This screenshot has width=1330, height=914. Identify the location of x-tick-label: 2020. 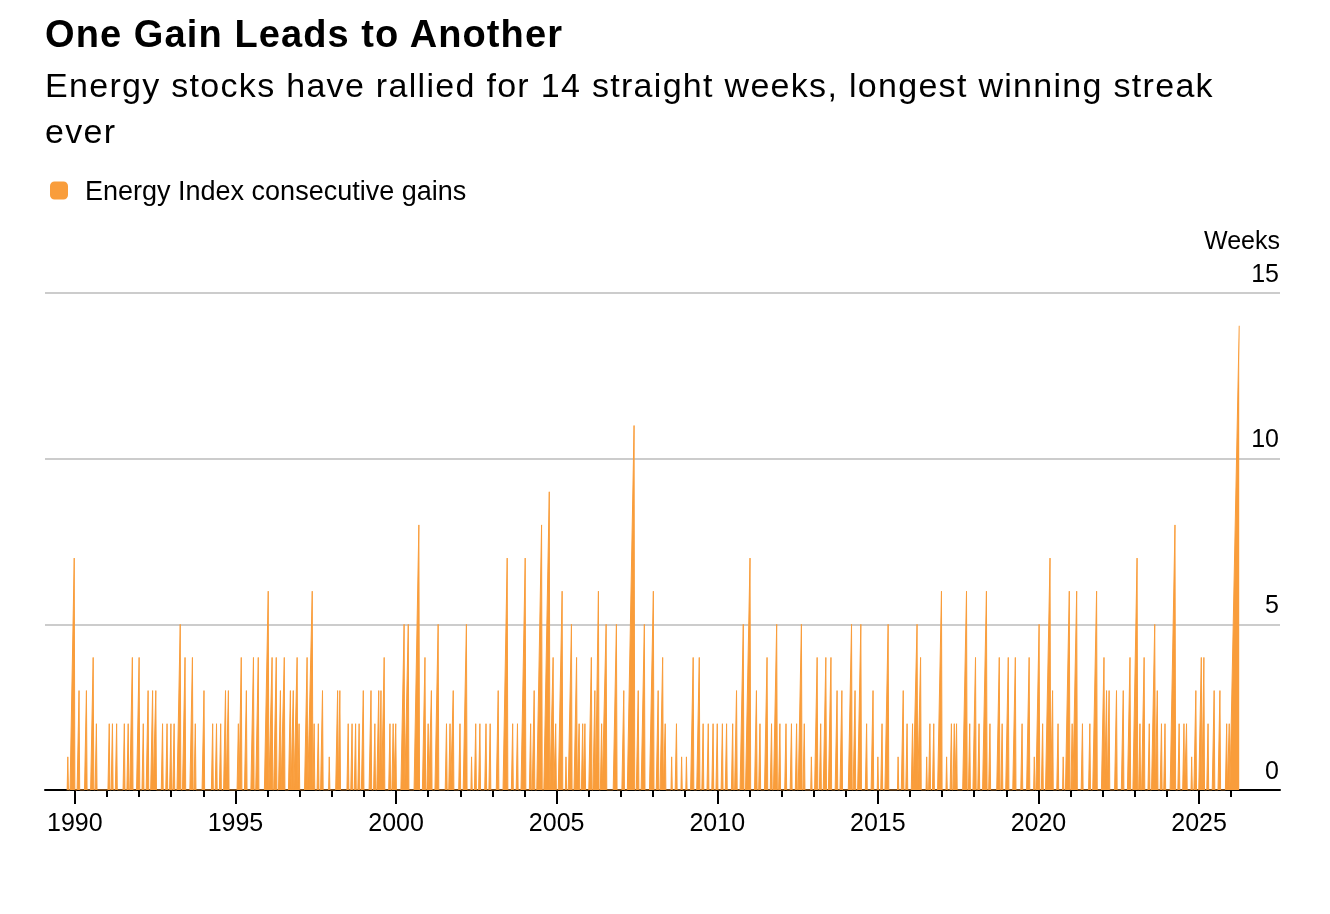
(1038, 821).